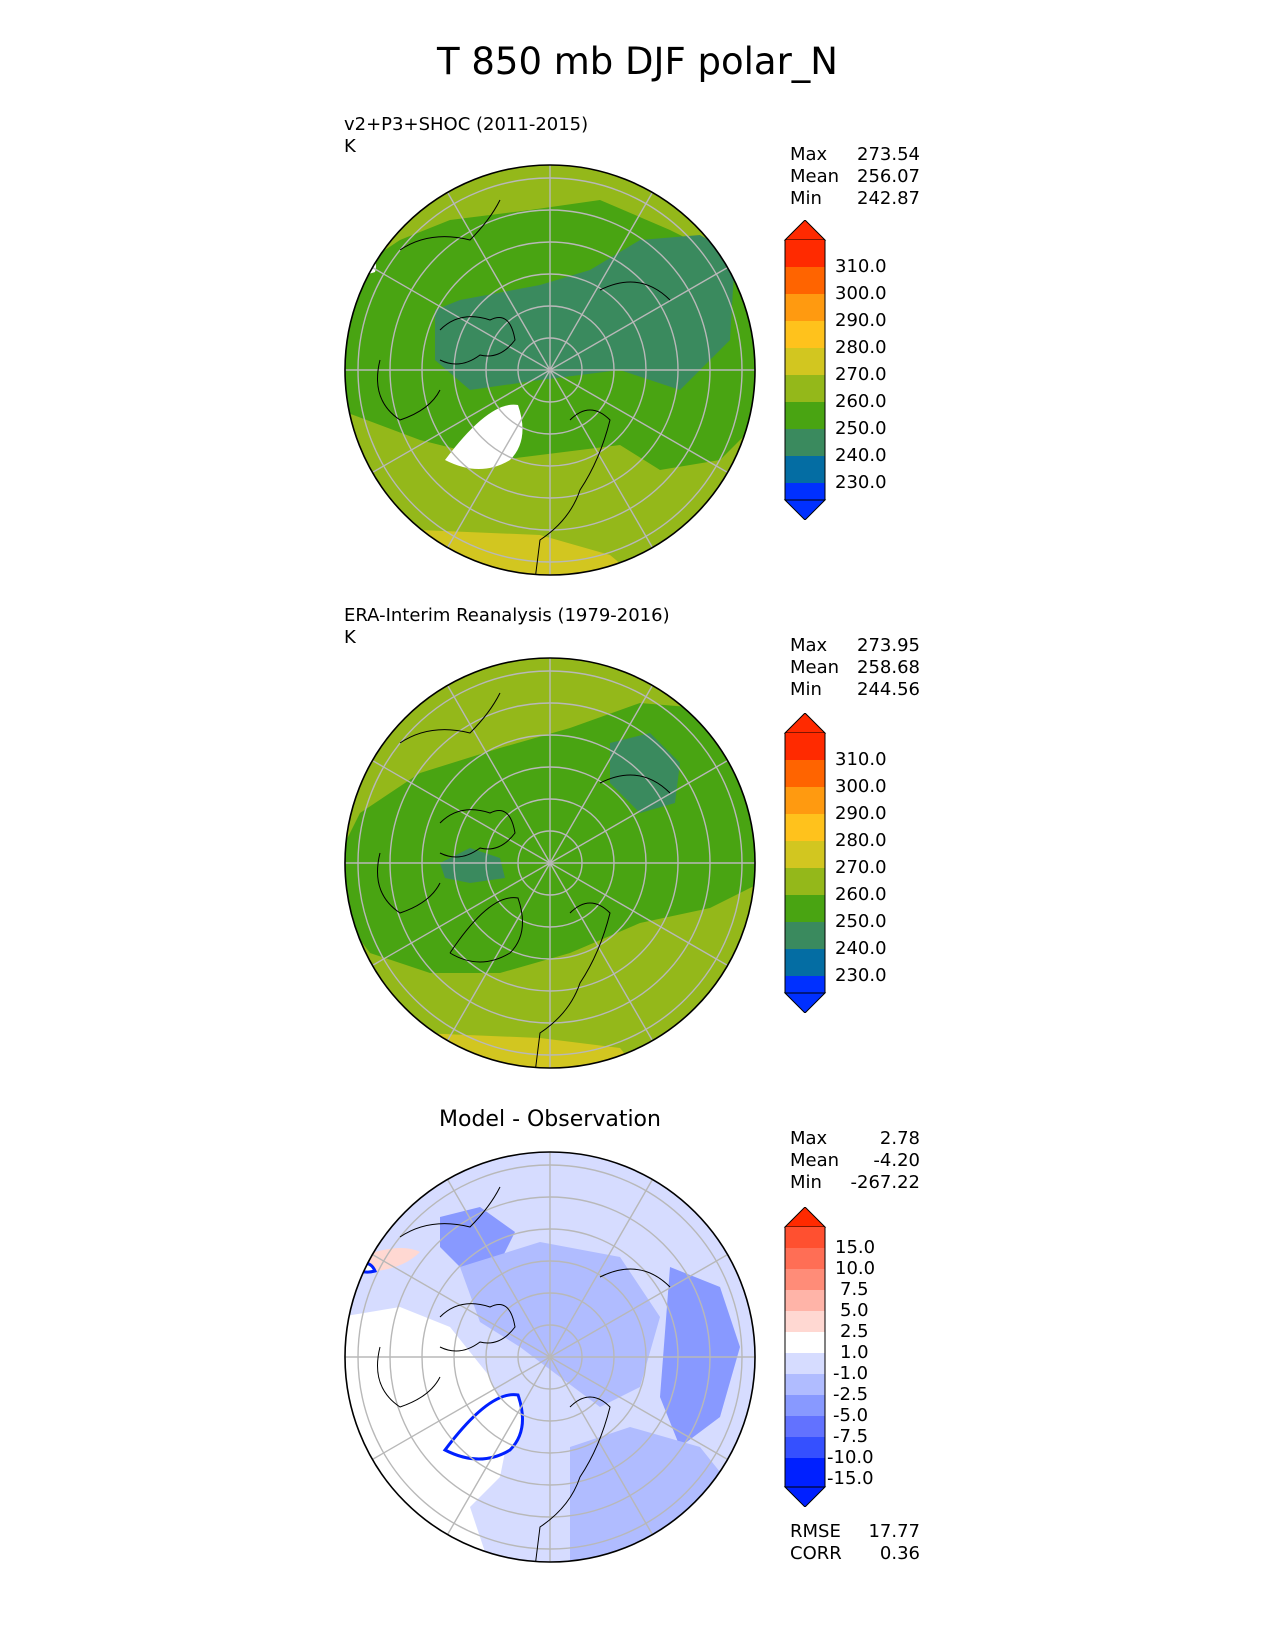 The image size is (1275, 1650). What do you see at coordinates (477, 1237) in the screenshot?
I see `map-field-minus-7p5` at bounding box center [477, 1237].